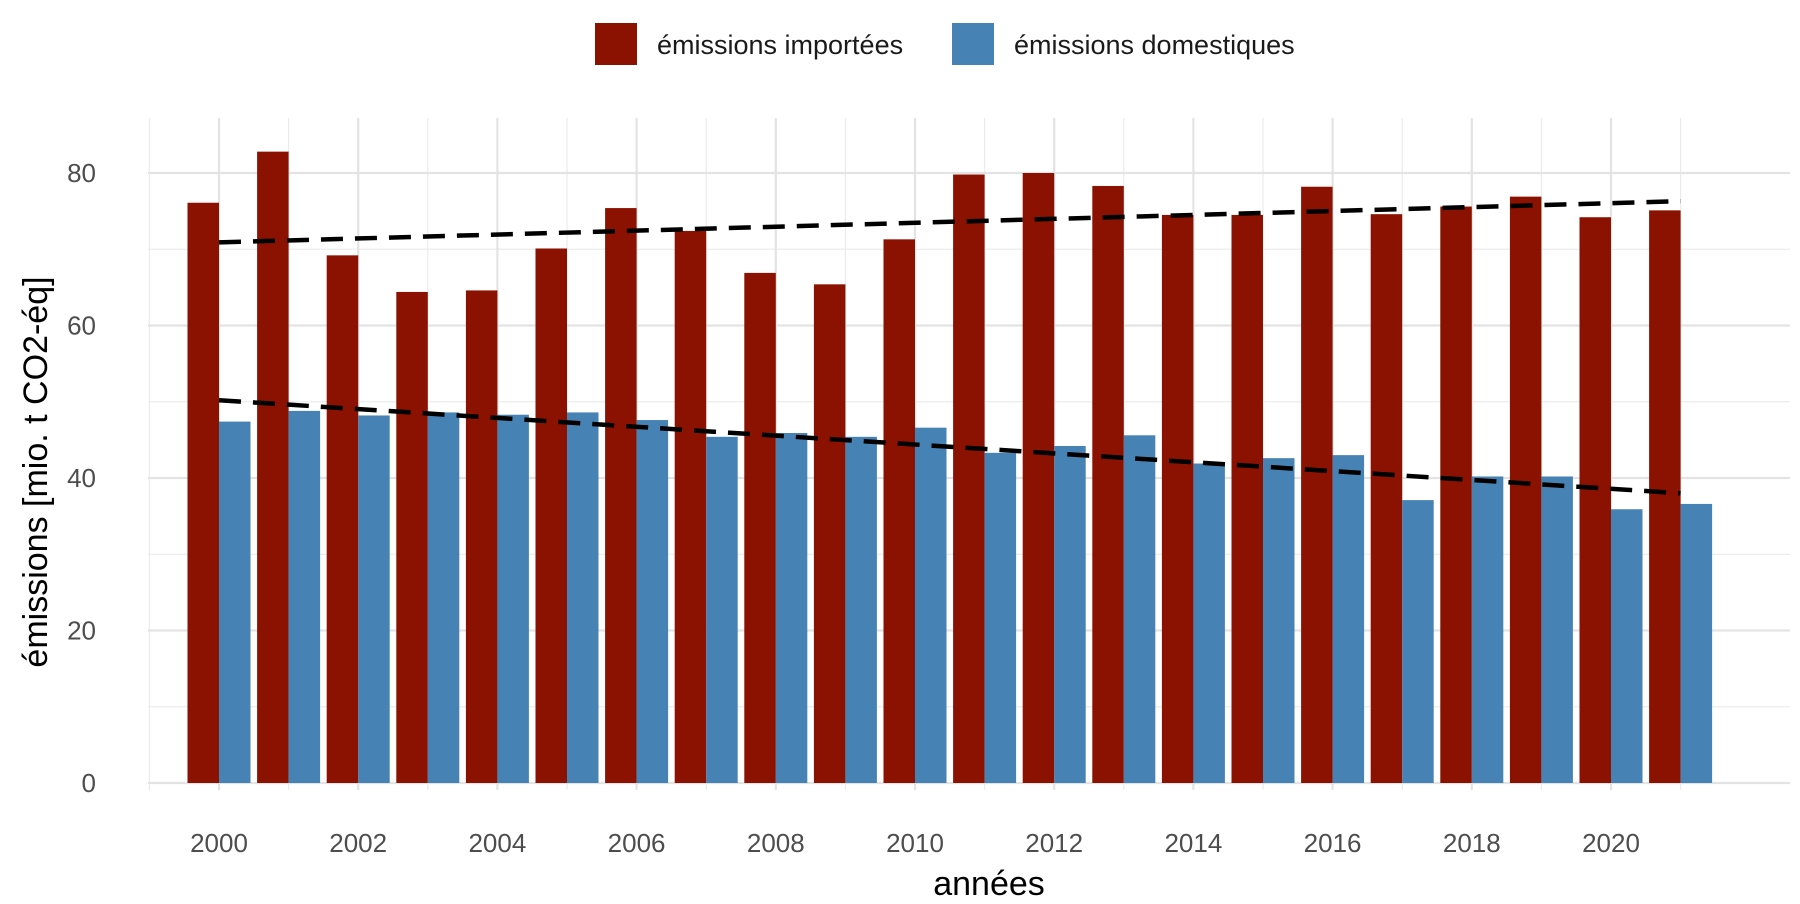 The image size is (1800, 904). I want to click on bar-imported-2008, so click(760, 527).